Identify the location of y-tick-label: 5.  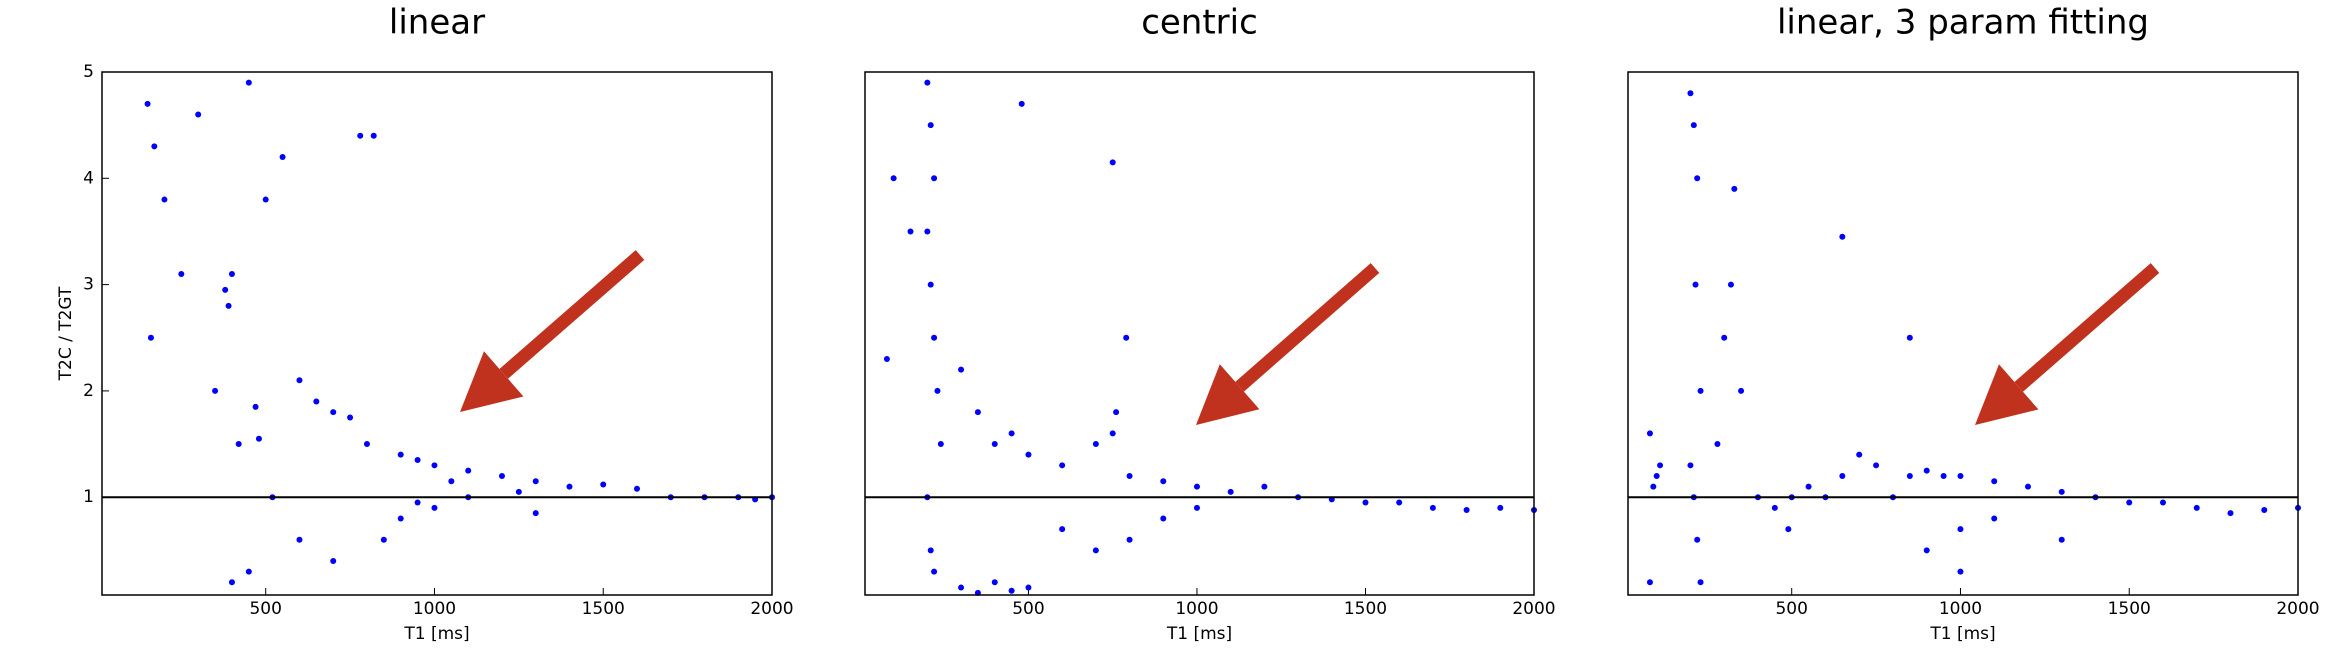
(88, 72).